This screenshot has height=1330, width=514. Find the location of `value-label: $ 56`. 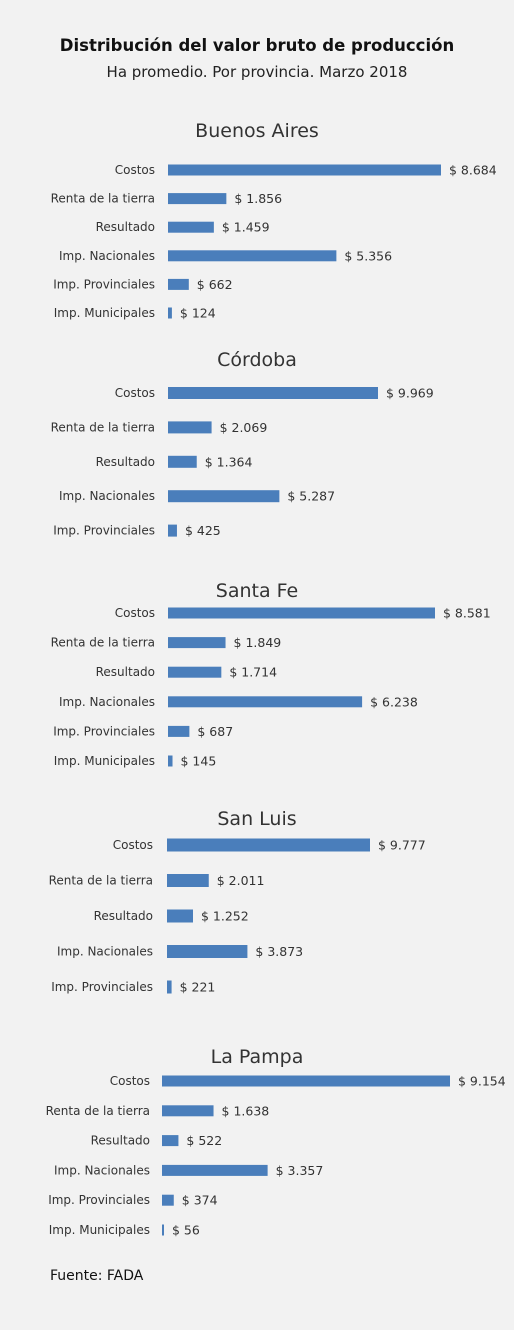

value-label: $ 56 is located at coordinates (186, 1230).